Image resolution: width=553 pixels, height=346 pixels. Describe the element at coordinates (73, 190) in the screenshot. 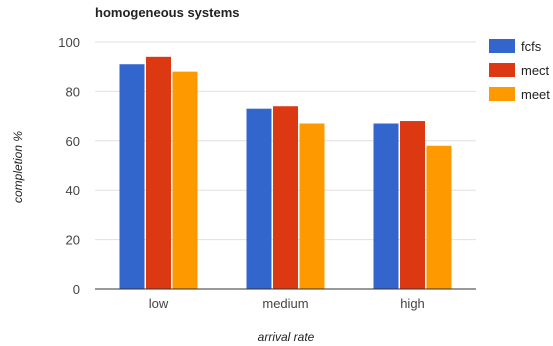

I see `y-tick-label-40: 40` at that location.